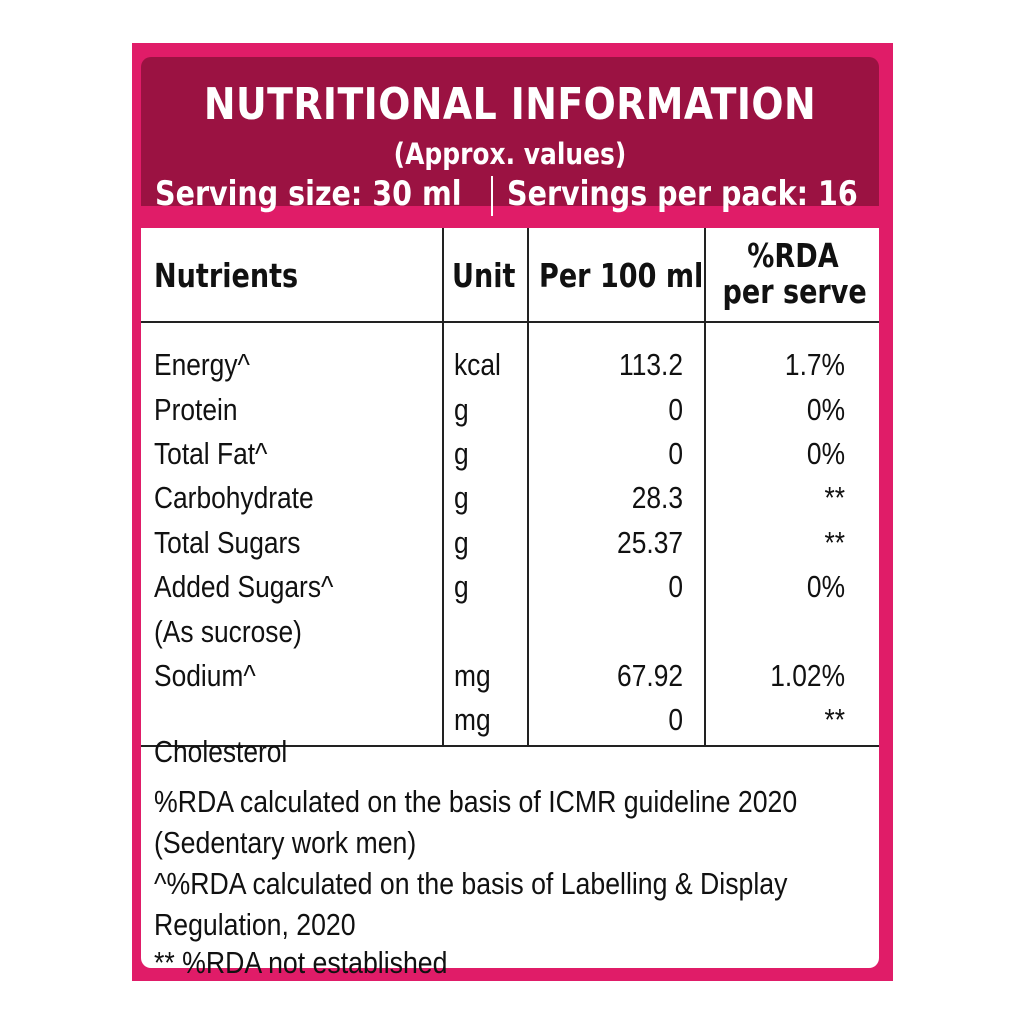 This screenshot has width=1024, height=1024. What do you see at coordinates (510, 322) in the screenshot?
I see `header-rule` at bounding box center [510, 322].